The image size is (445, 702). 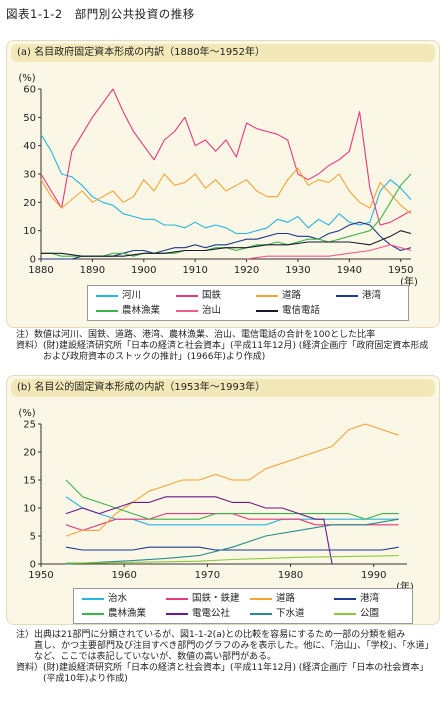 I want to click on legend-label: 河川, so click(x=132, y=295).